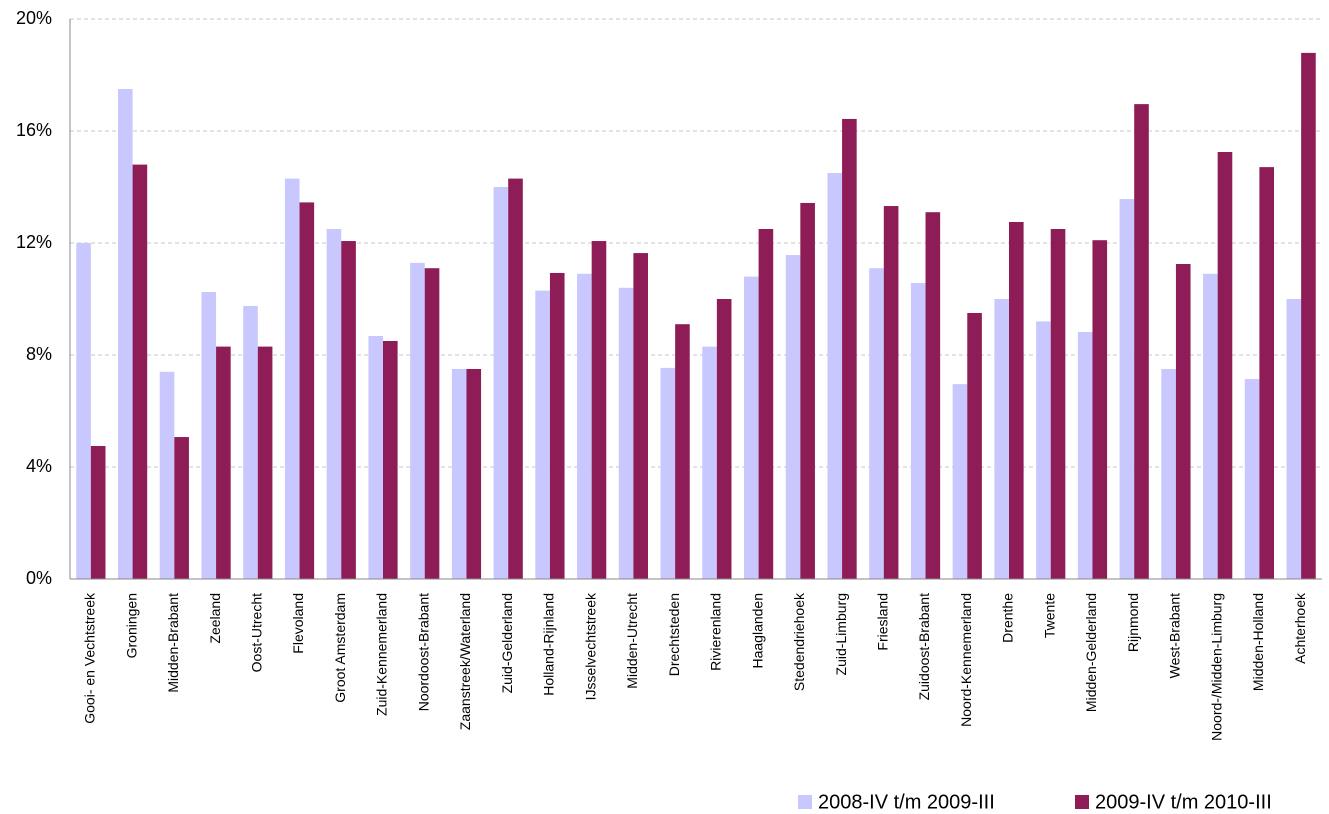 The width and height of the screenshot is (1329, 814). What do you see at coordinates (340, 648) in the screenshot?
I see `x-tick-label: Groot Amsterdam` at bounding box center [340, 648].